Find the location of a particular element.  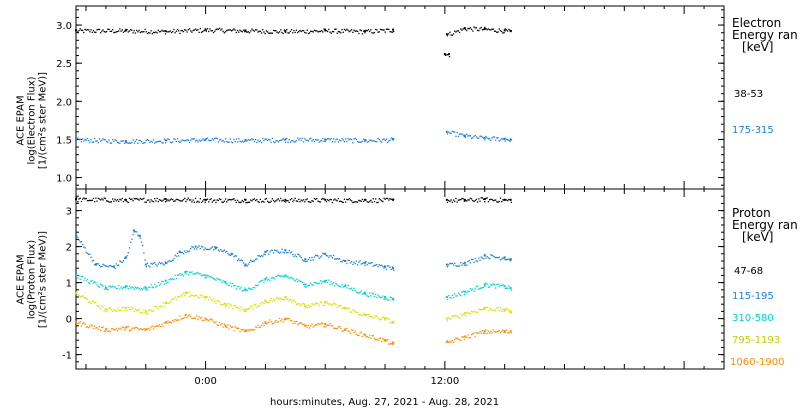

proton-ylabel-line-1: ACE EPAM is located at coordinates (21, 279).